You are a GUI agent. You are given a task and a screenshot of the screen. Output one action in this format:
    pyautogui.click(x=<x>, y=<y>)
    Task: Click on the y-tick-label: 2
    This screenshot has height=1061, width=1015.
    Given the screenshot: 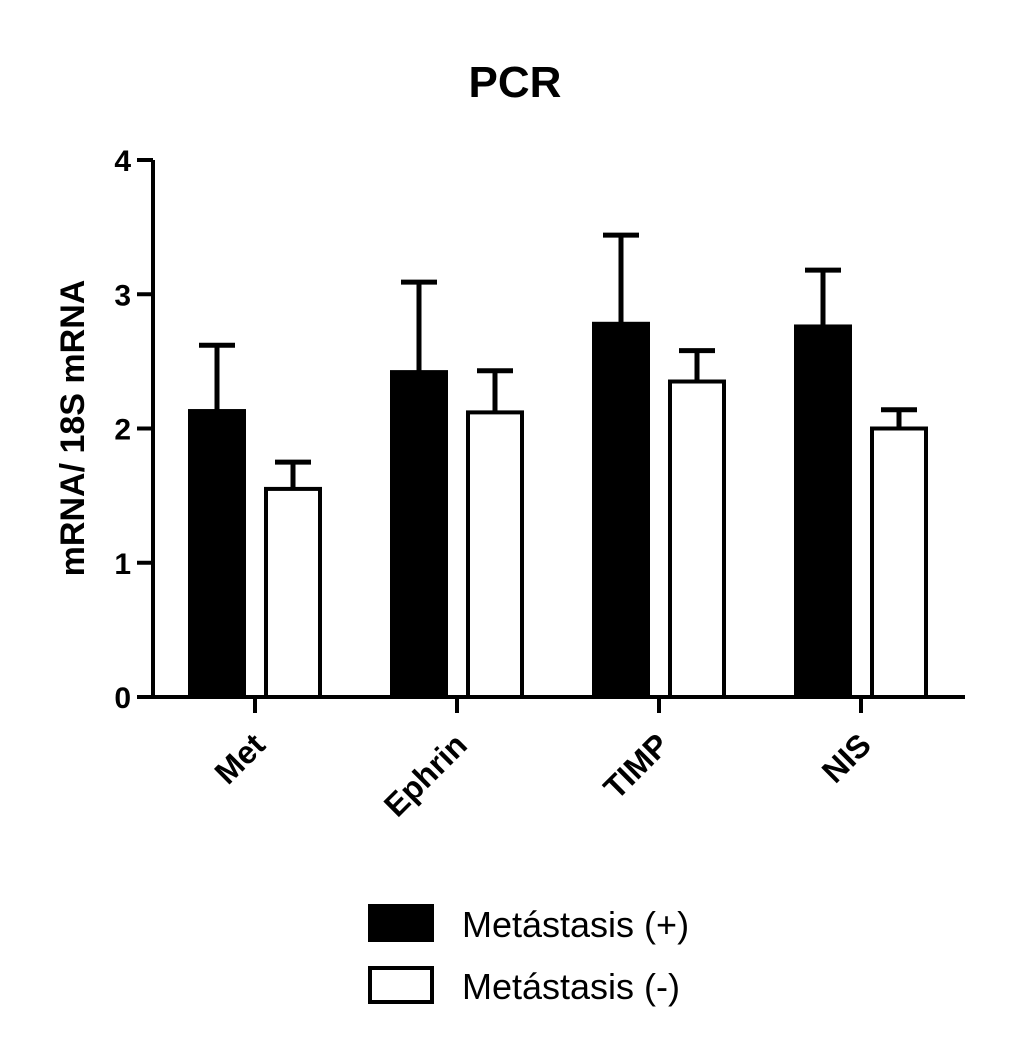 What is the action you would take?
    pyautogui.click(x=122, y=430)
    